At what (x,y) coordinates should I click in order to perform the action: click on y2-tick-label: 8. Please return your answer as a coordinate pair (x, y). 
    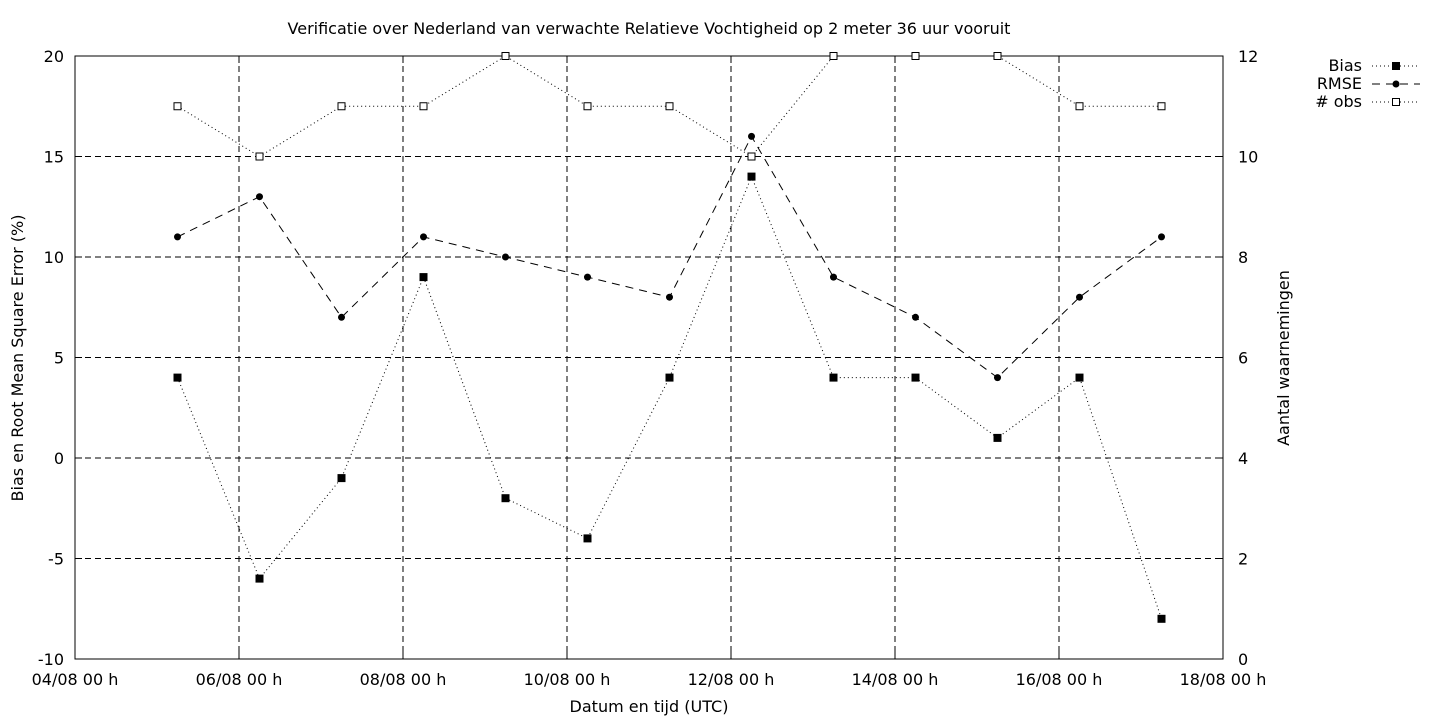
    Looking at the image, I should click on (1243, 257).